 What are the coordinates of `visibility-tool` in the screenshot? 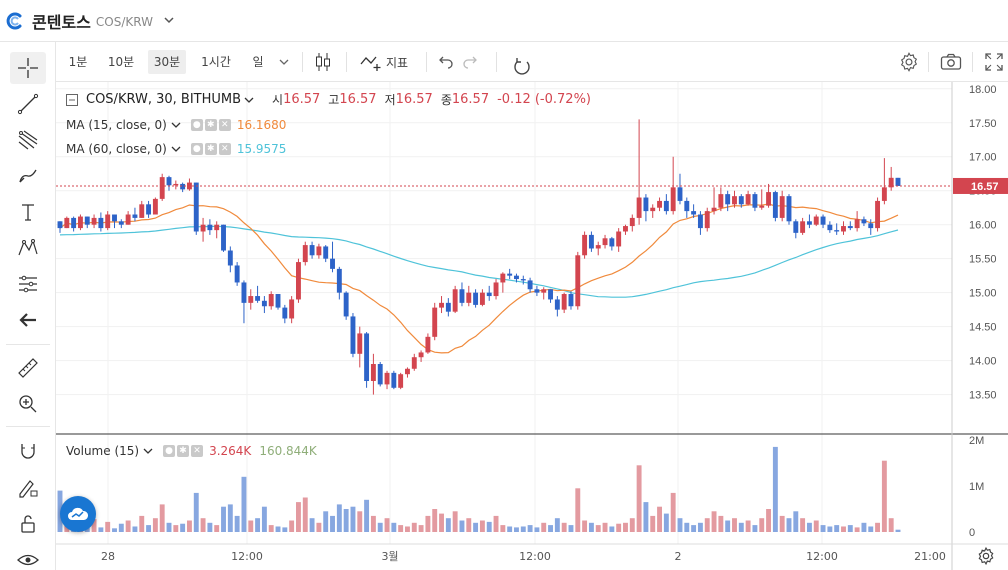 It's located at (28, 557).